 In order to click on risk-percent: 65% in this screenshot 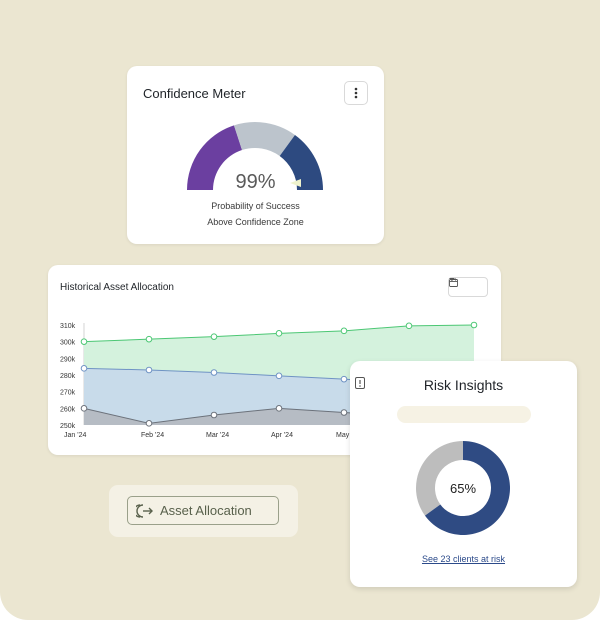, I will do `click(463, 488)`.